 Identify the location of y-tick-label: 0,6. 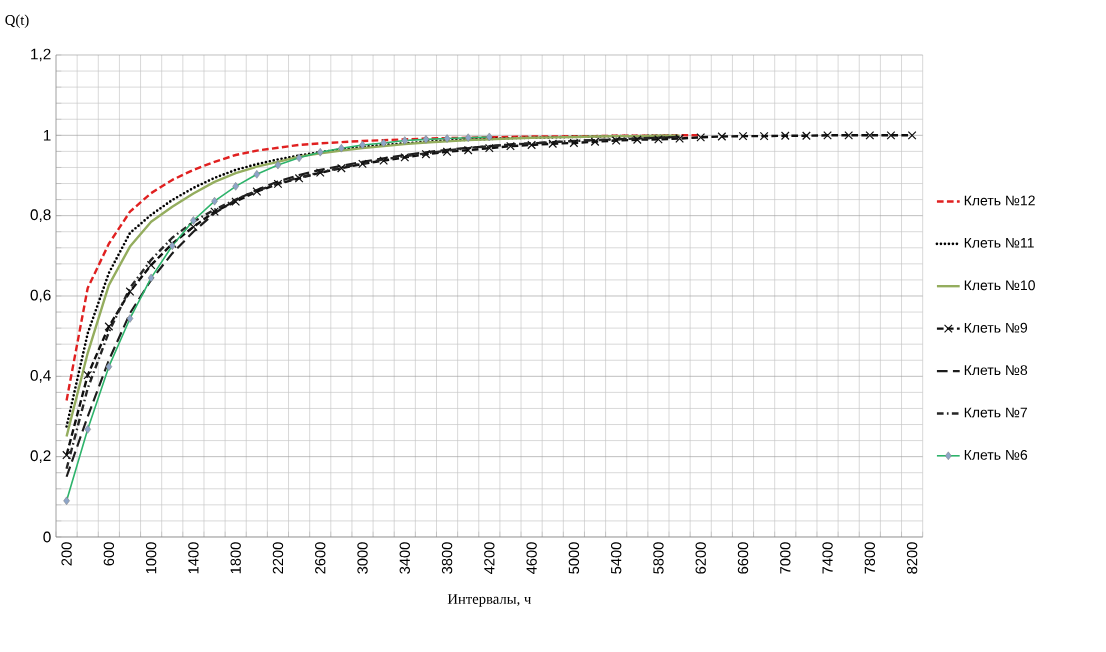
(40, 296).